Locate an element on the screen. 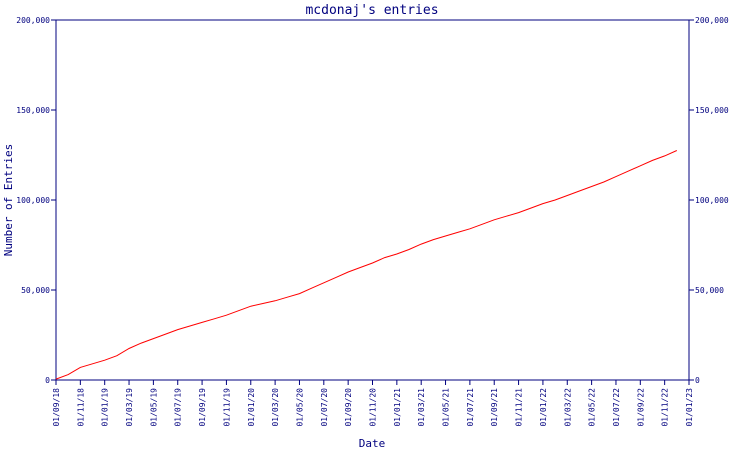 This screenshot has width=750, height=450. x-tick-label: 01/03/22 is located at coordinates (567, 407).